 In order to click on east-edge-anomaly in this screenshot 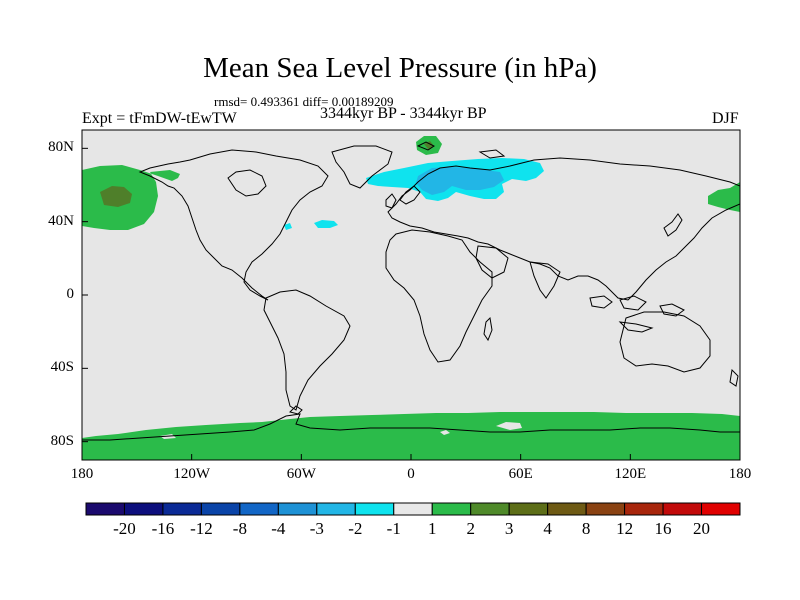, I will do `click(724, 197)`.